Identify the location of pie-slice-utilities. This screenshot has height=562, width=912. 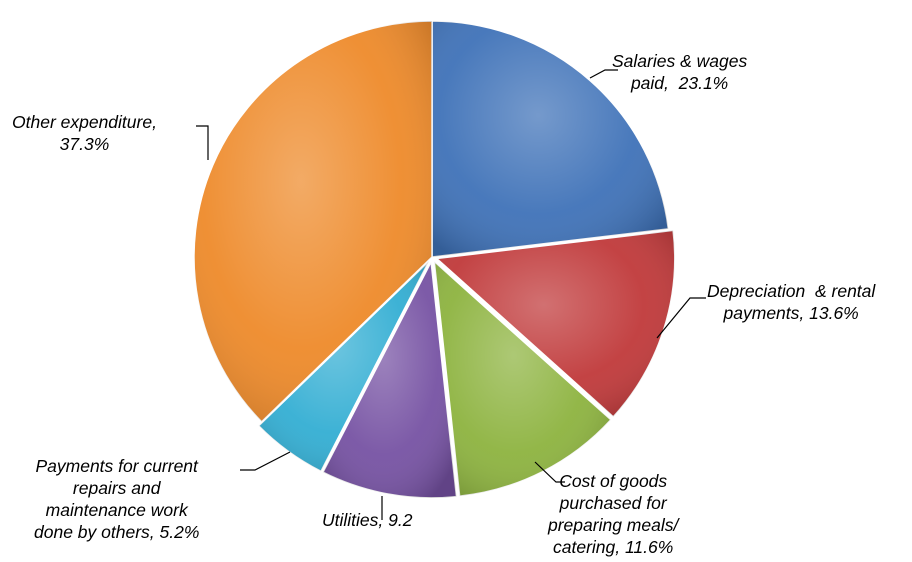
(390, 379).